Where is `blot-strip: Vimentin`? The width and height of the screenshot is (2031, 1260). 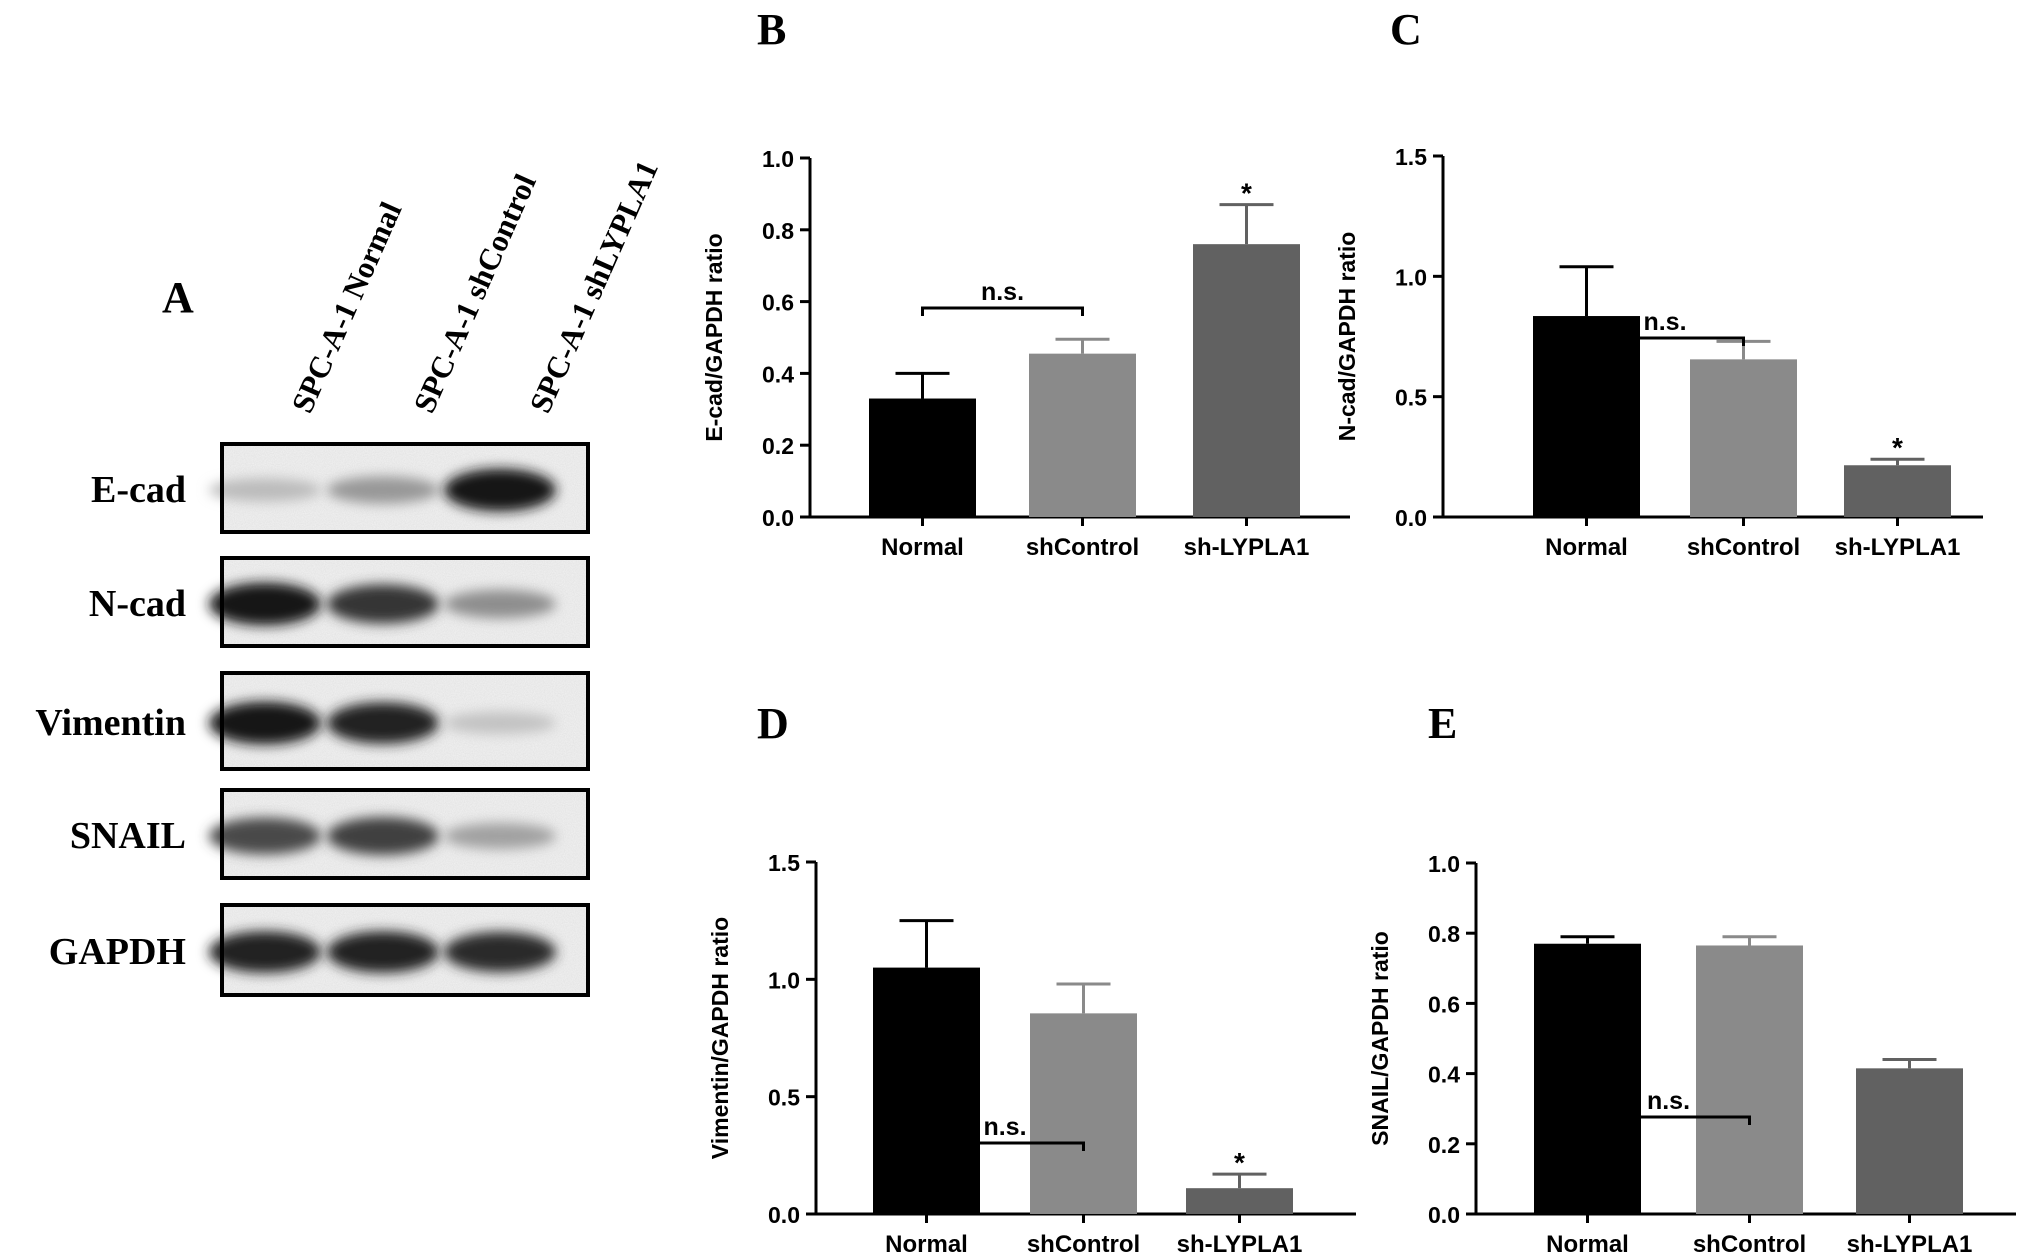 blot-strip: Vimentin is located at coordinates (312, 721).